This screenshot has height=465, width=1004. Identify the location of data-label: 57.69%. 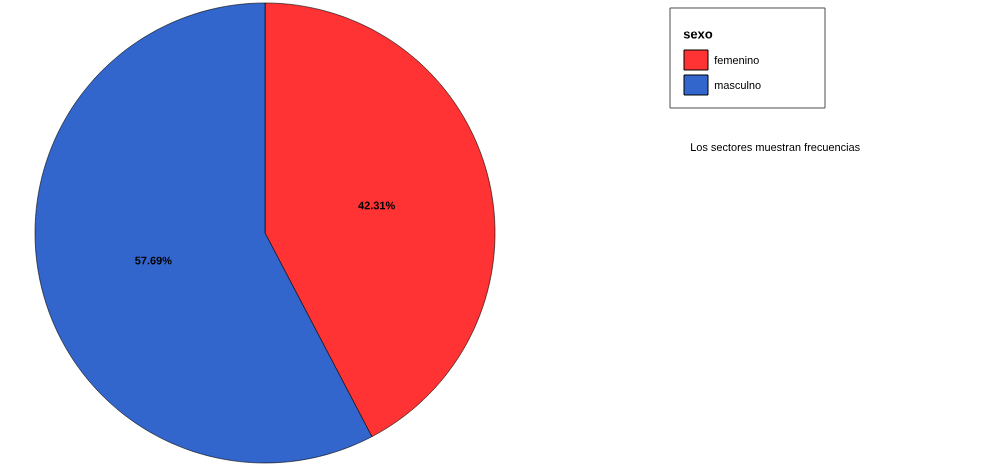
(153, 260).